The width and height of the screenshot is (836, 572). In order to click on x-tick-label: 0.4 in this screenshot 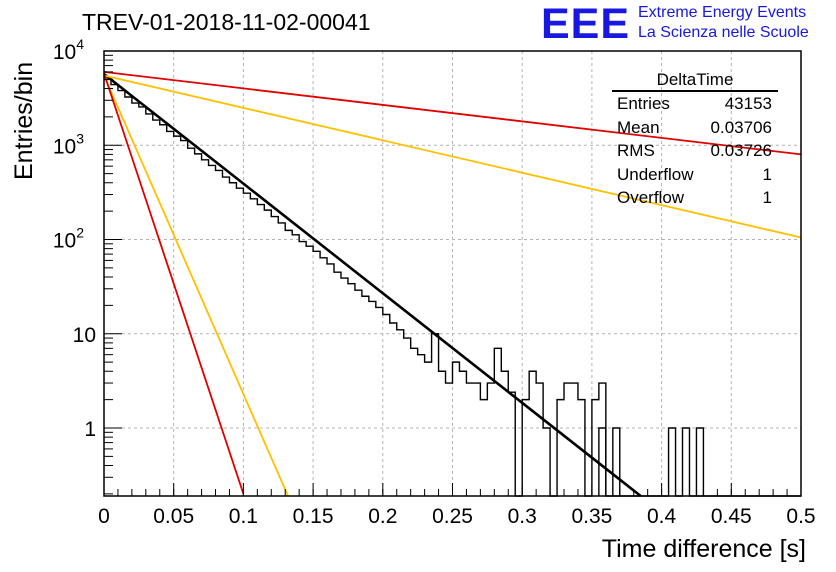, I will do `click(662, 516)`.